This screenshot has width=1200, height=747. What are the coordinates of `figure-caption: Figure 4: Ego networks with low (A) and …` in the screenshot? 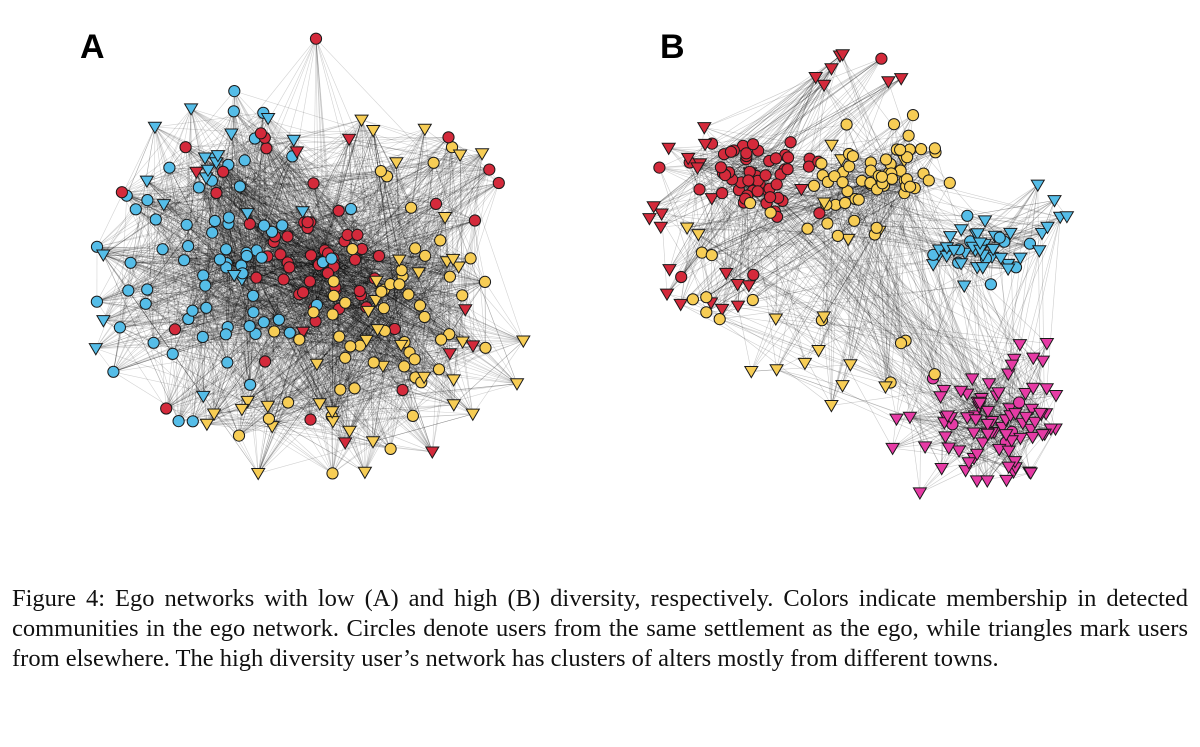 It's located at (600, 628).